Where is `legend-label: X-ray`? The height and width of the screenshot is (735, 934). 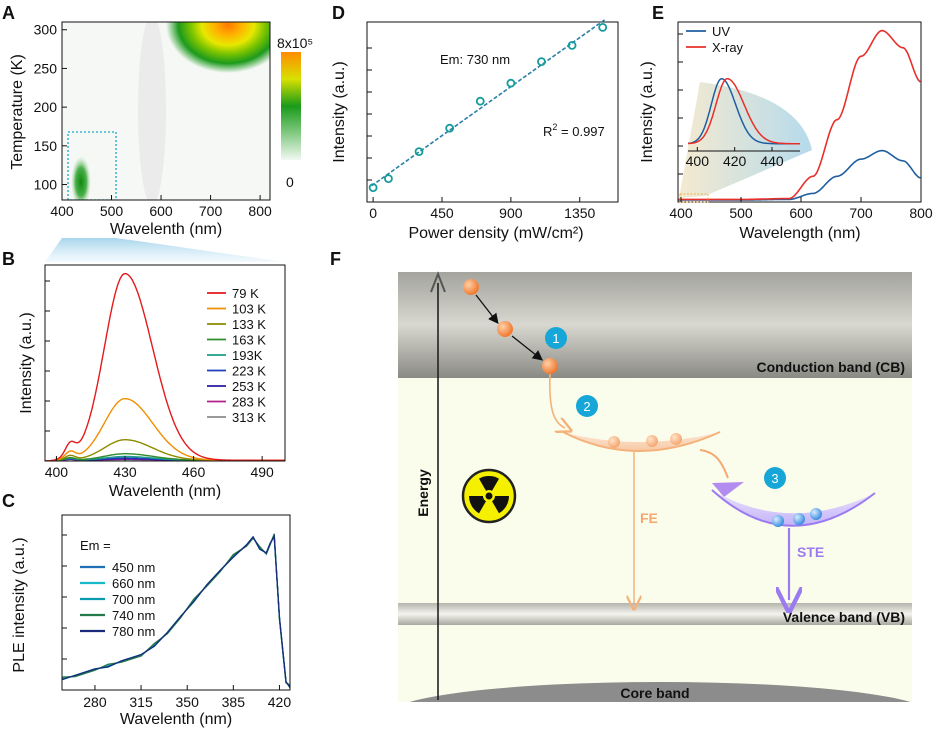 legend-label: X-ray is located at coordinates (728, 47).